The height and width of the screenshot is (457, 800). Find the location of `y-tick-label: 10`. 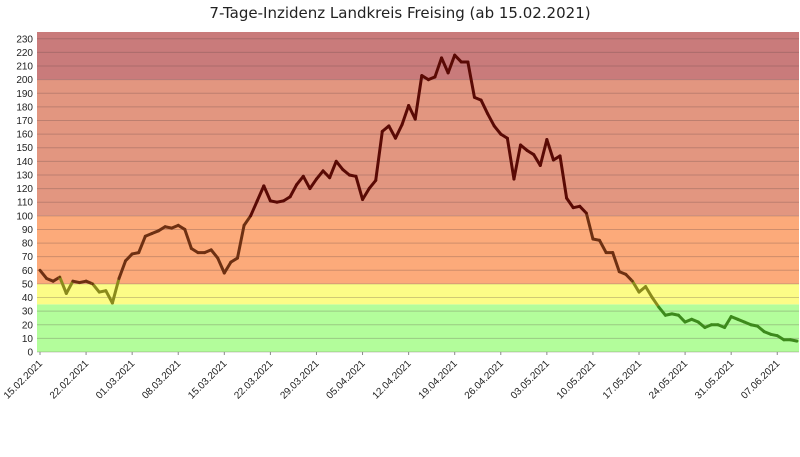

y-tick-label: 10 is located at coordinates (28, 339).